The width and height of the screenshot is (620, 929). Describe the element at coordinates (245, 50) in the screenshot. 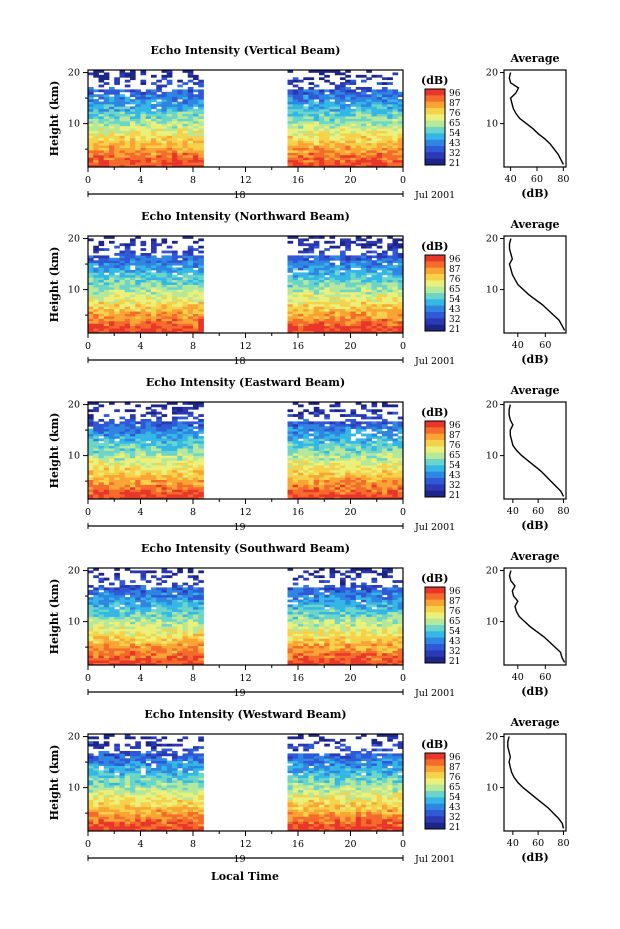

I see `panel-title: Echo Intensity (Vertical Beam)` at that location.